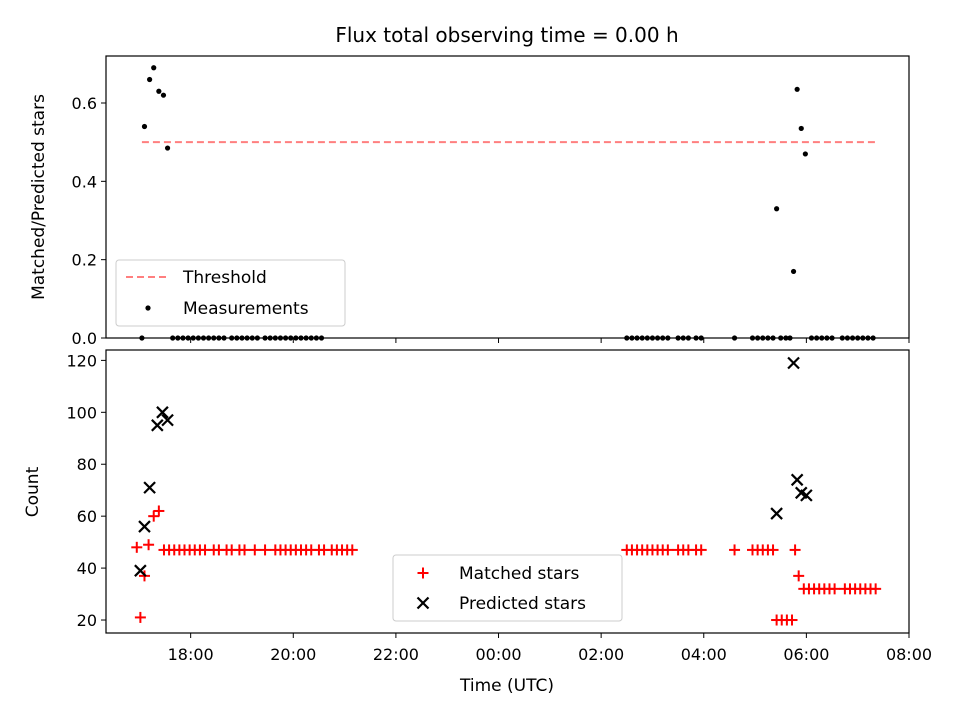  What do you see at coordinates (191, 654) in the screenshot?
I see `bottom-x-tick-label: 18:00` at bounding box center [191, 654].